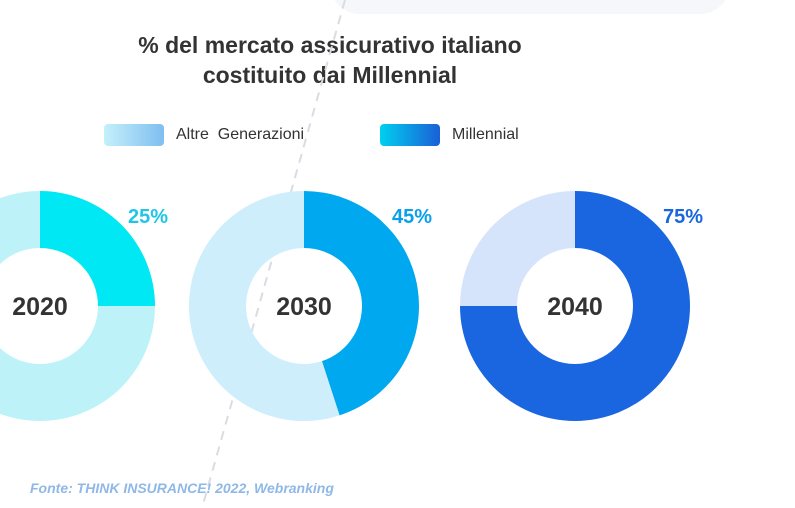 This screenshot has width=795, height=508. I want to click on donut-year-label-2030: 2030, so click(304, 307).